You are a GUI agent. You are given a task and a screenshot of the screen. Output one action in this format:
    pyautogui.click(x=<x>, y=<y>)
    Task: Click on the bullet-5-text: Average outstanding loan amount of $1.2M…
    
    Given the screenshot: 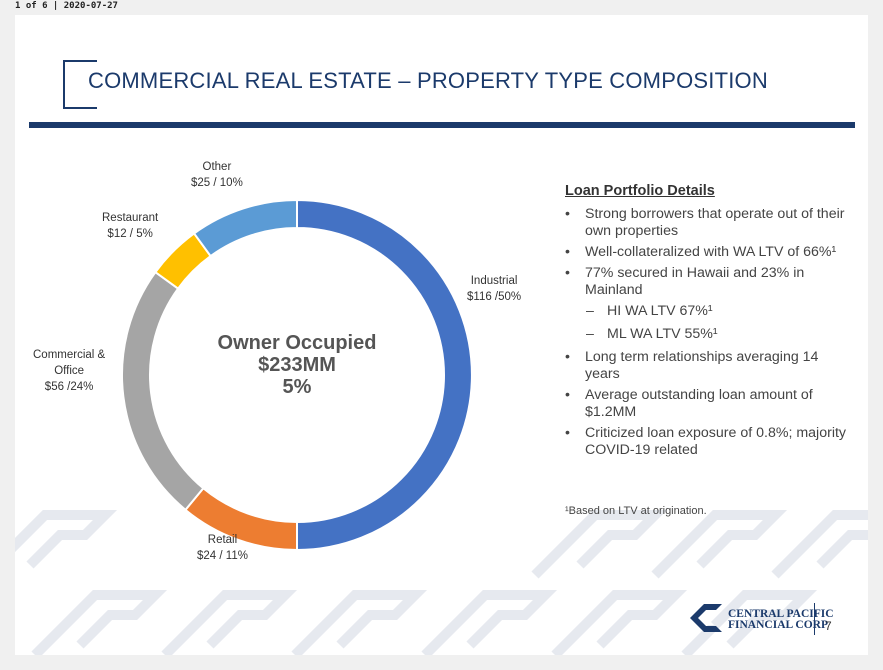 What is the action you would take?
    pyautogui.click(x=699, y=403)
    